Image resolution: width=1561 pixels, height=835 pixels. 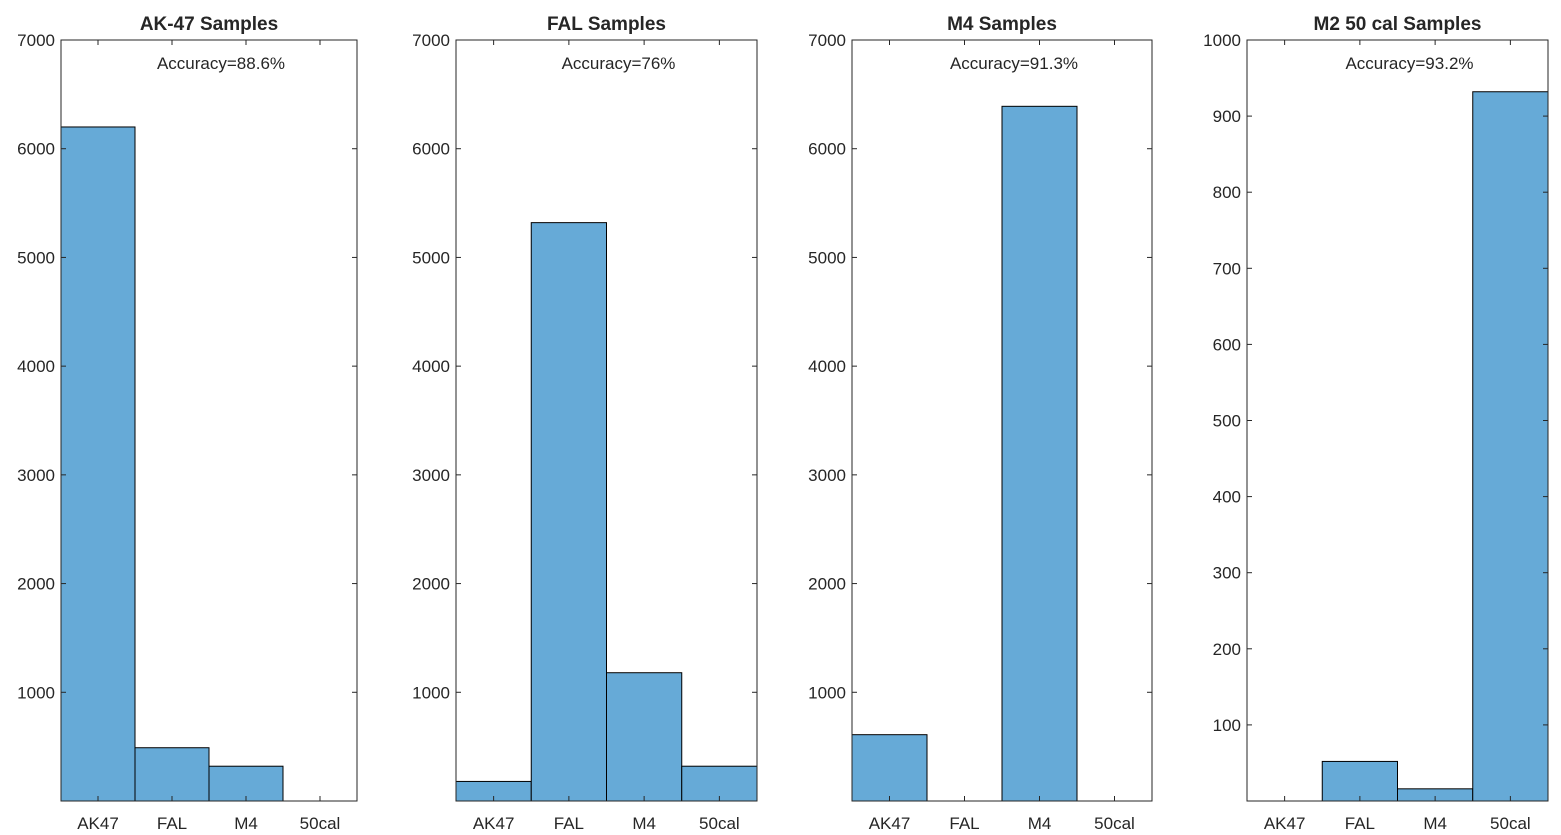 I want to click on chart-title: FAL Samples, so click(x=606, y=24).